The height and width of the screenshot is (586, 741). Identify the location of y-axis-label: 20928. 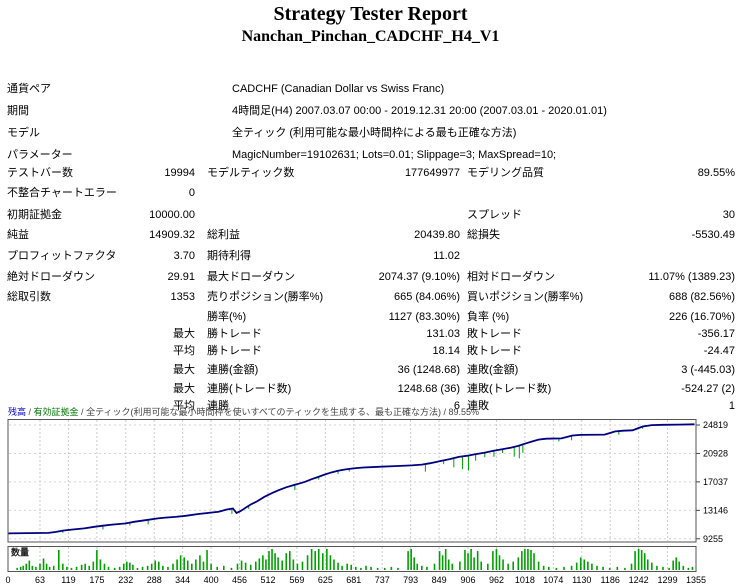
(715, 453).